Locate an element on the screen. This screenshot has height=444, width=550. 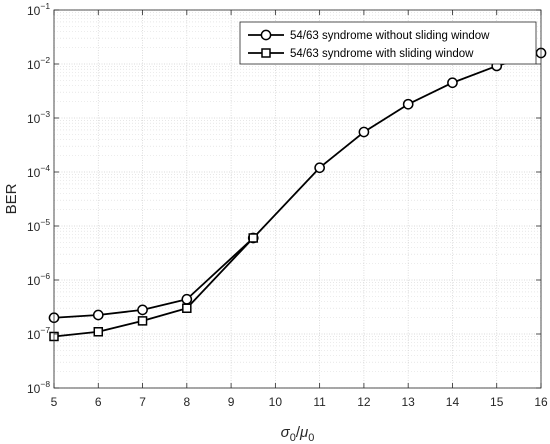
y-tick-label: 10⁻⁸ is located at coordinates (38, 387).